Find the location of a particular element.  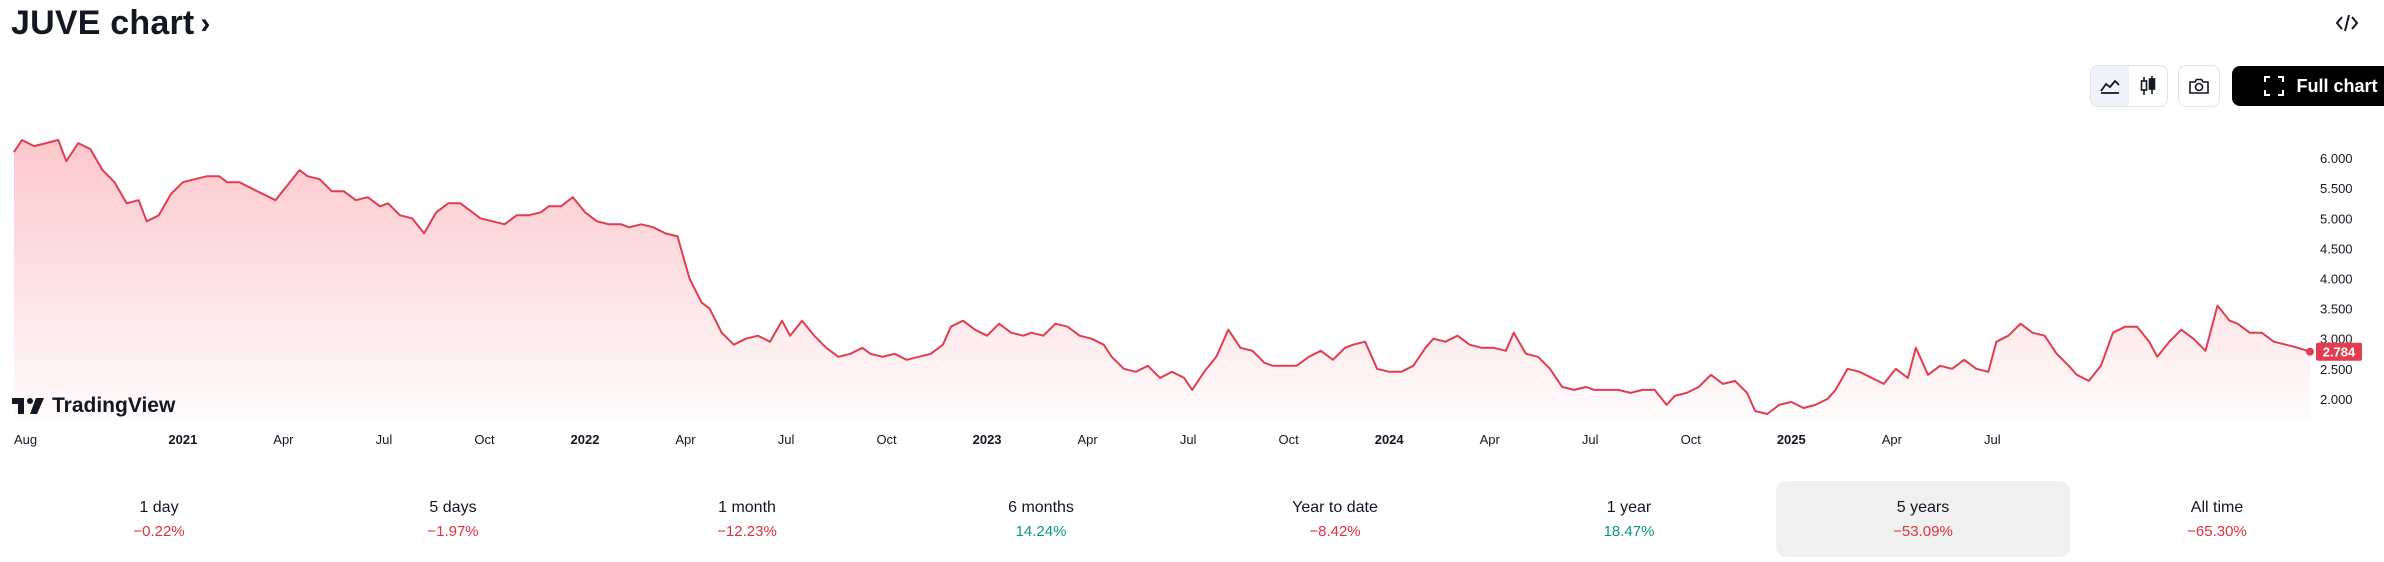

last-price-marker: 2.784 is located at coordinates (2334, 351).